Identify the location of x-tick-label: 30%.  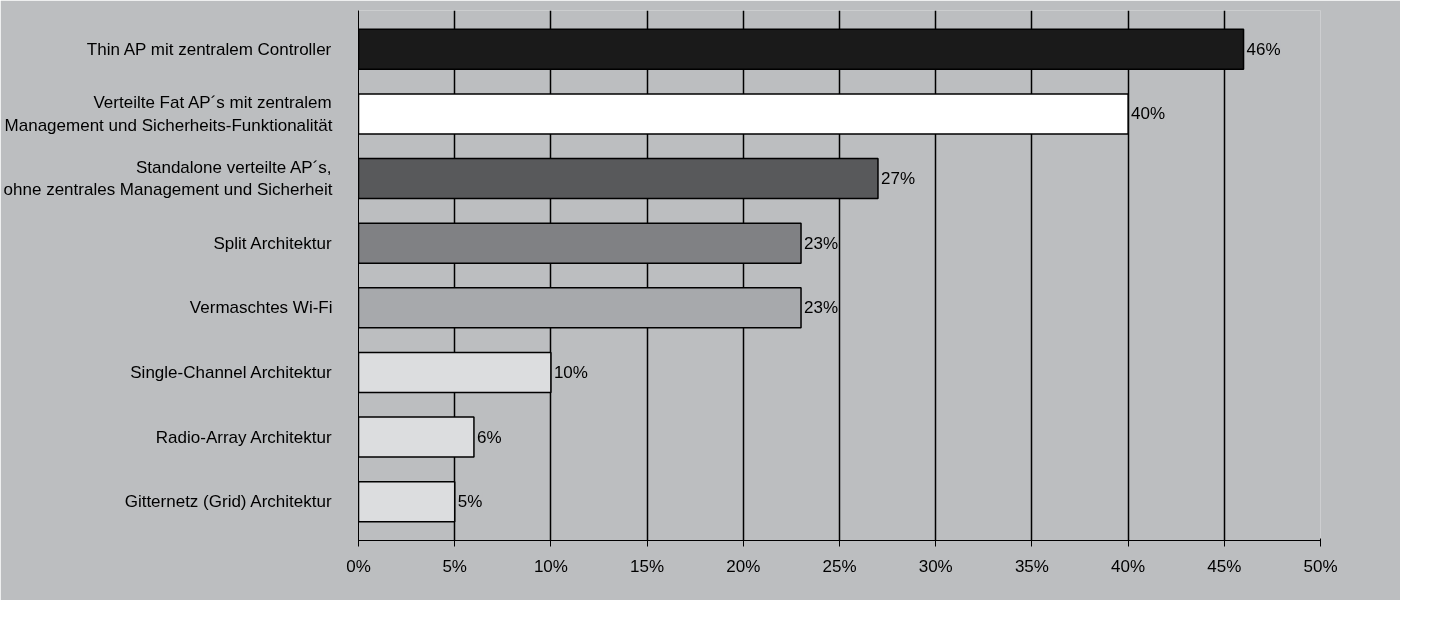
(935, 566).